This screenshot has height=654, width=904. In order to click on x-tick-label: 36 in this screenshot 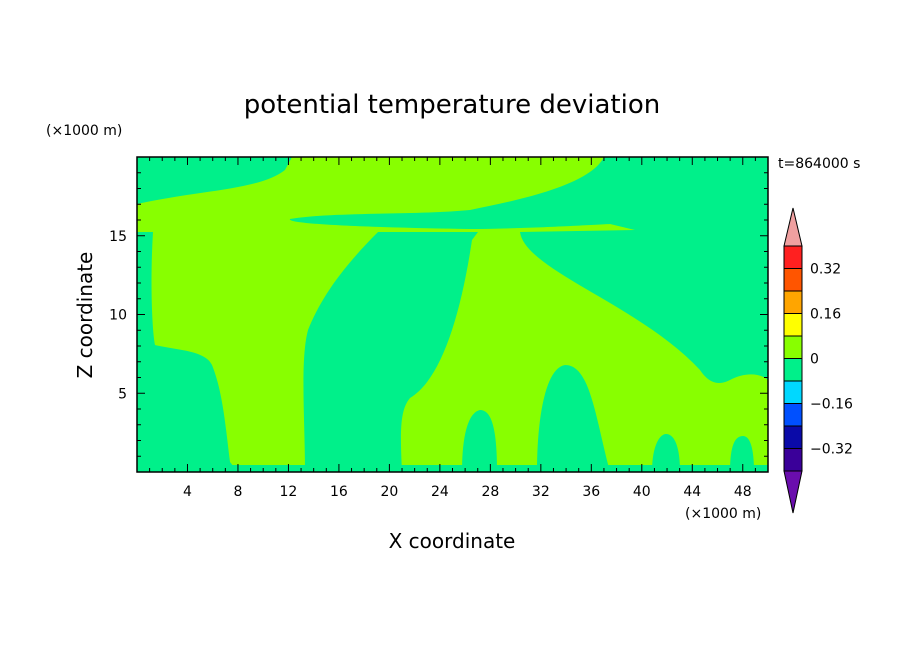, I will do `click(591, 492)`.